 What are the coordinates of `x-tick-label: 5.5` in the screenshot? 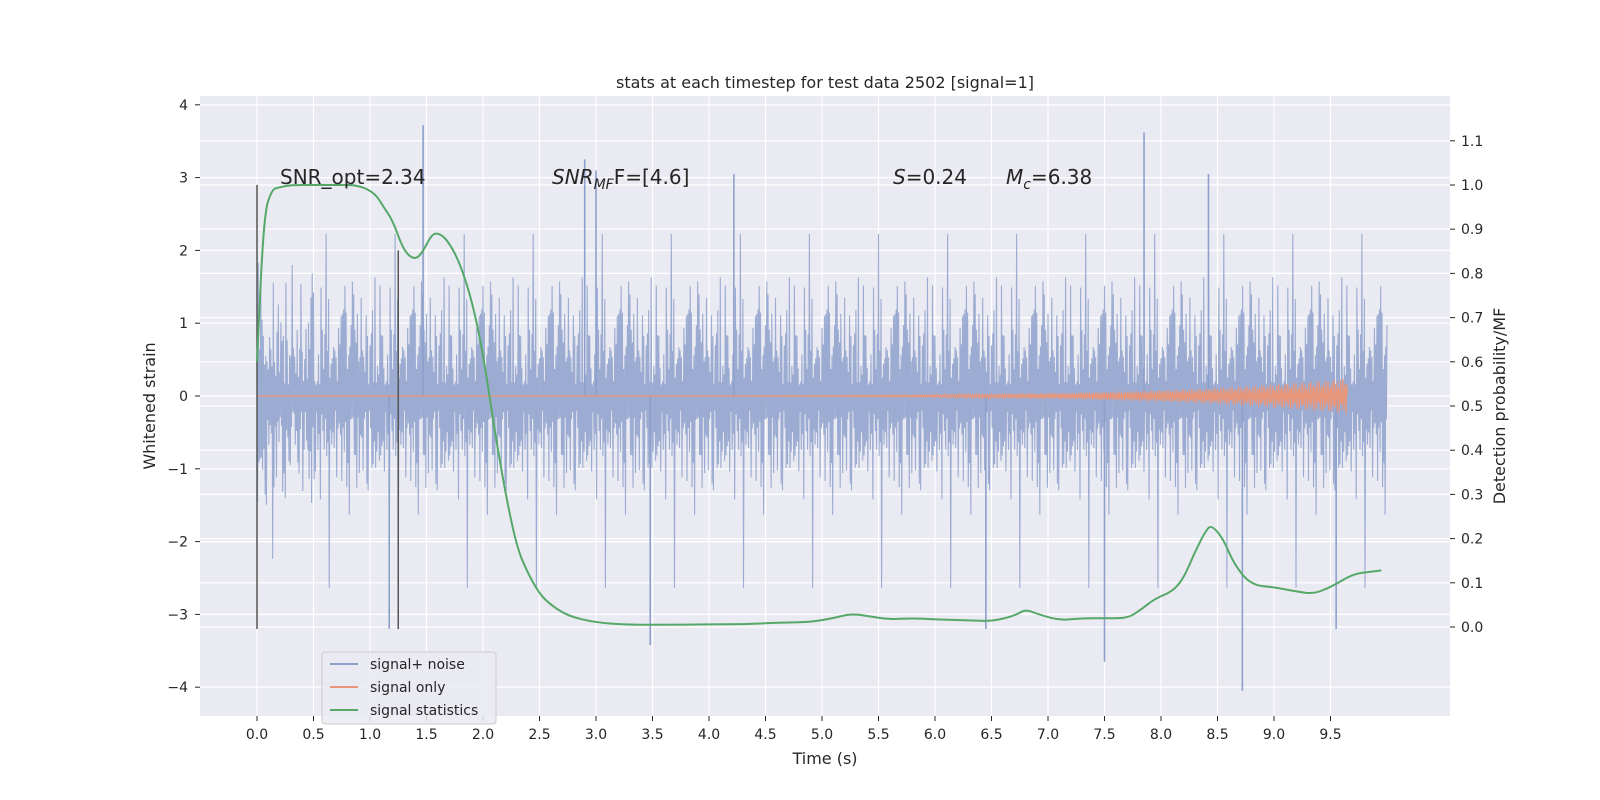 It's located at (878, 735).